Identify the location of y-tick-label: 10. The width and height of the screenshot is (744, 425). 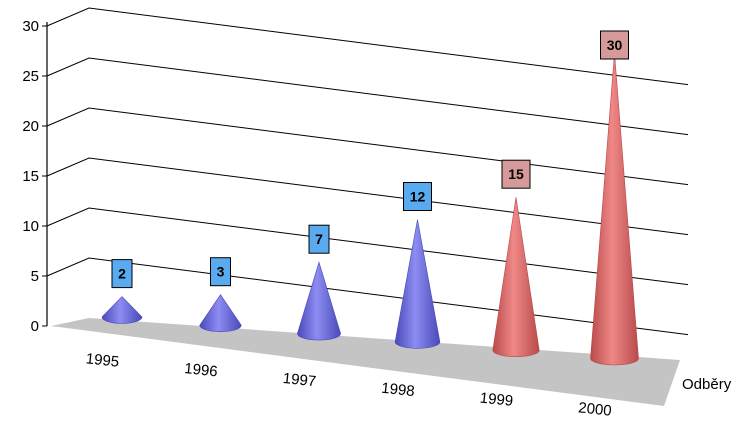
(30, 226).